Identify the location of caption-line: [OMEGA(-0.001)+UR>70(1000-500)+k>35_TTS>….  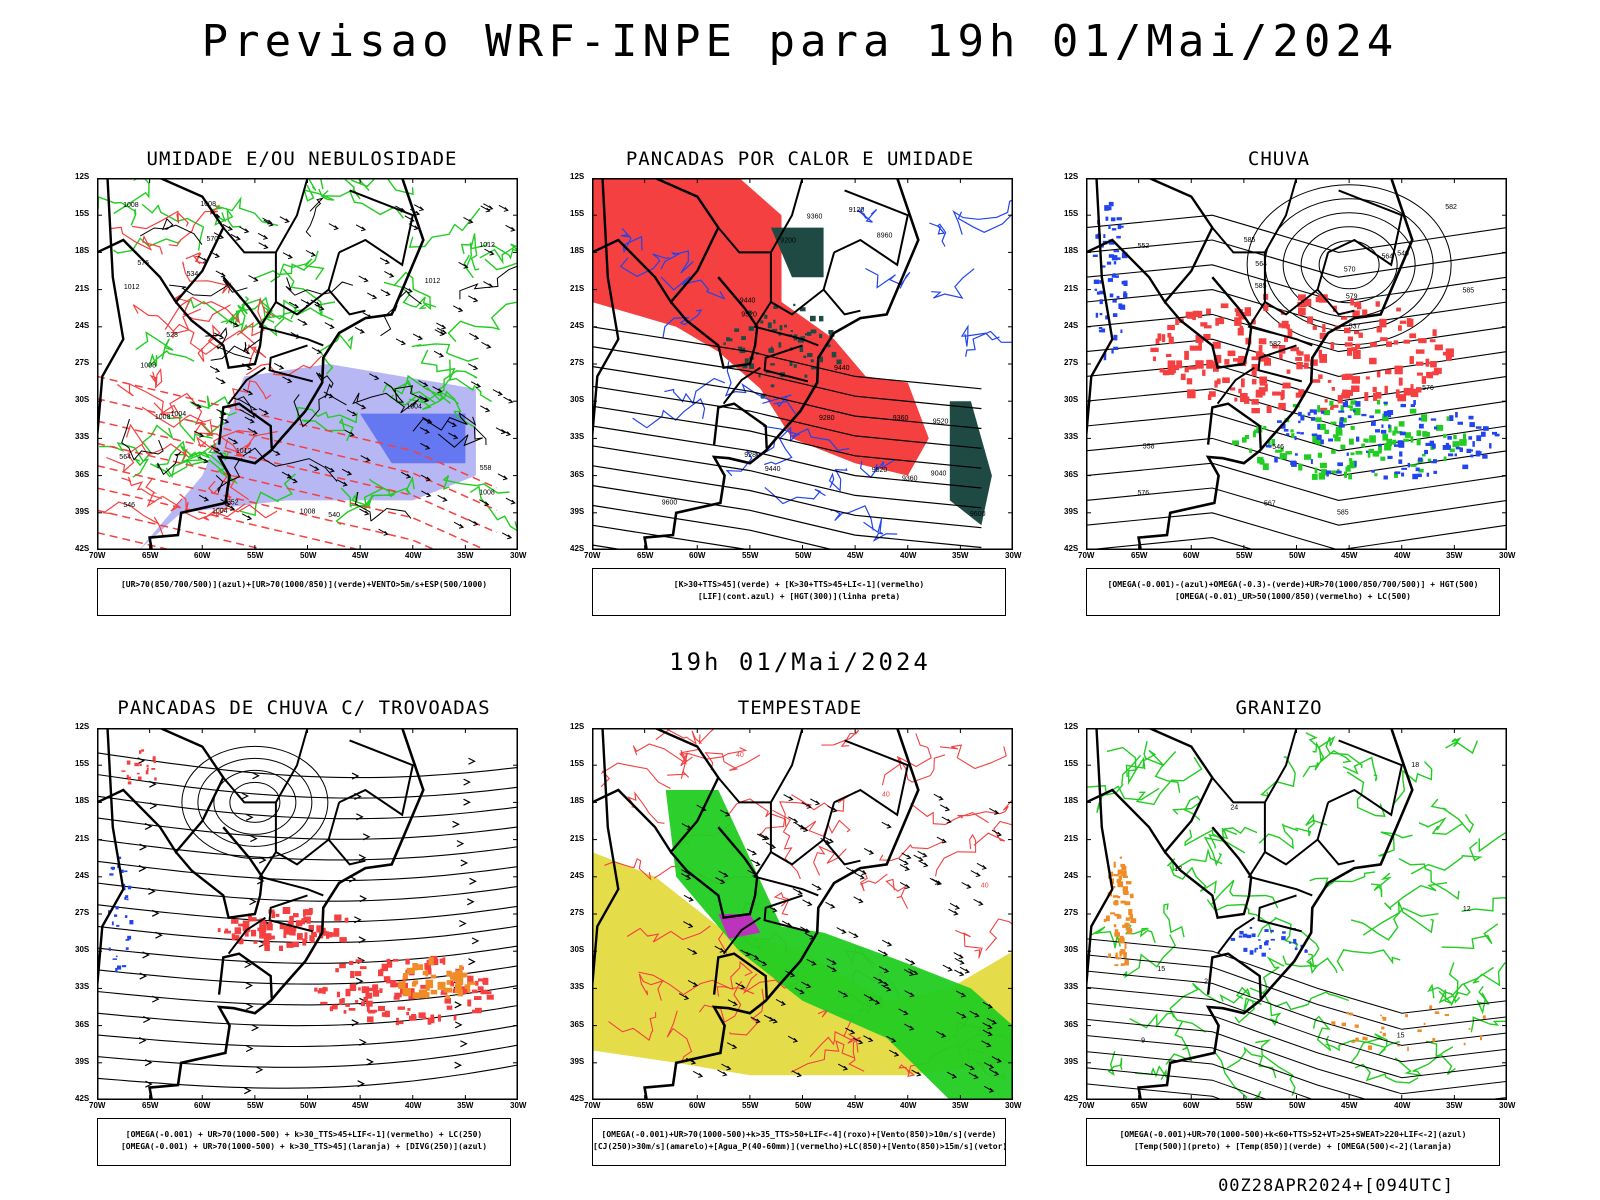
(799, 1134).